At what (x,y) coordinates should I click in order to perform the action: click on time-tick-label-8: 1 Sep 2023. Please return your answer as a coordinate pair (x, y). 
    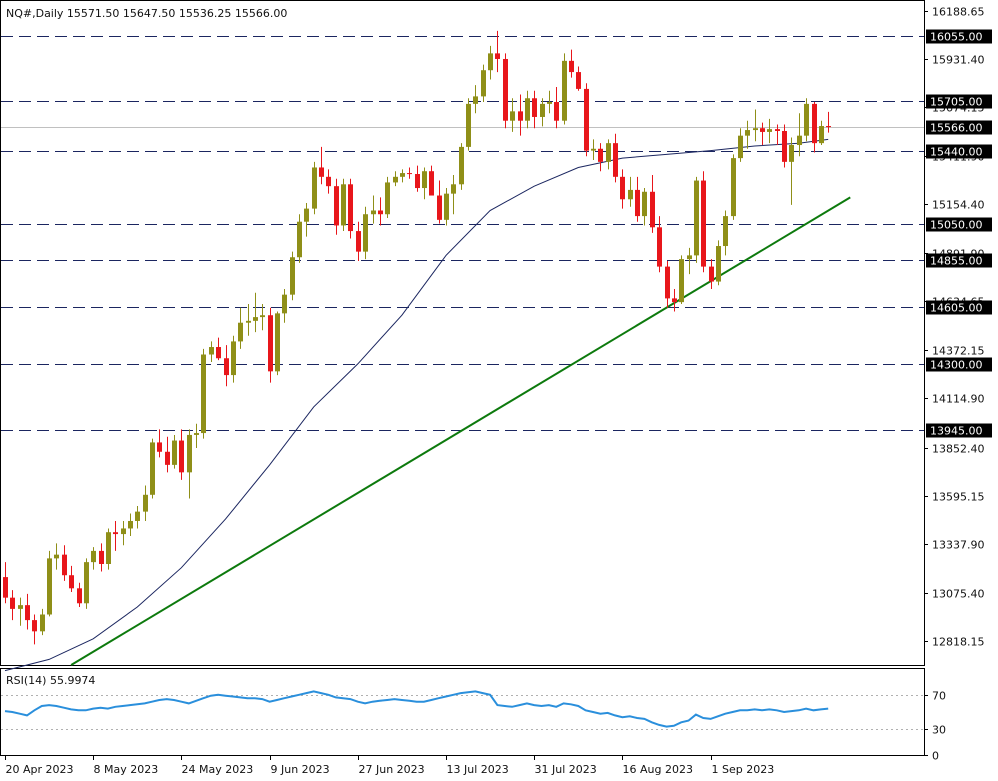
    Looking at the image, I should click on (743, 769).